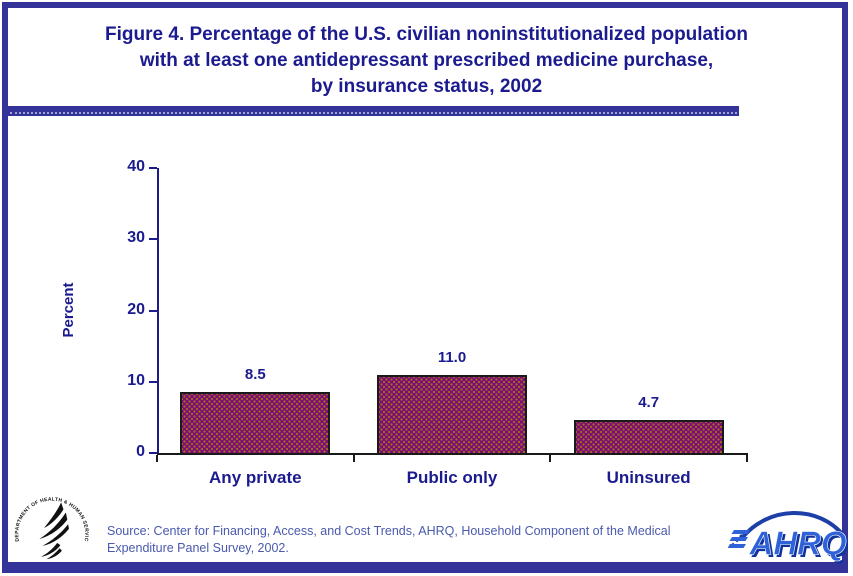 The image size is (853, 576). I want to click on y-tick-label: 0, so click(140, 451).